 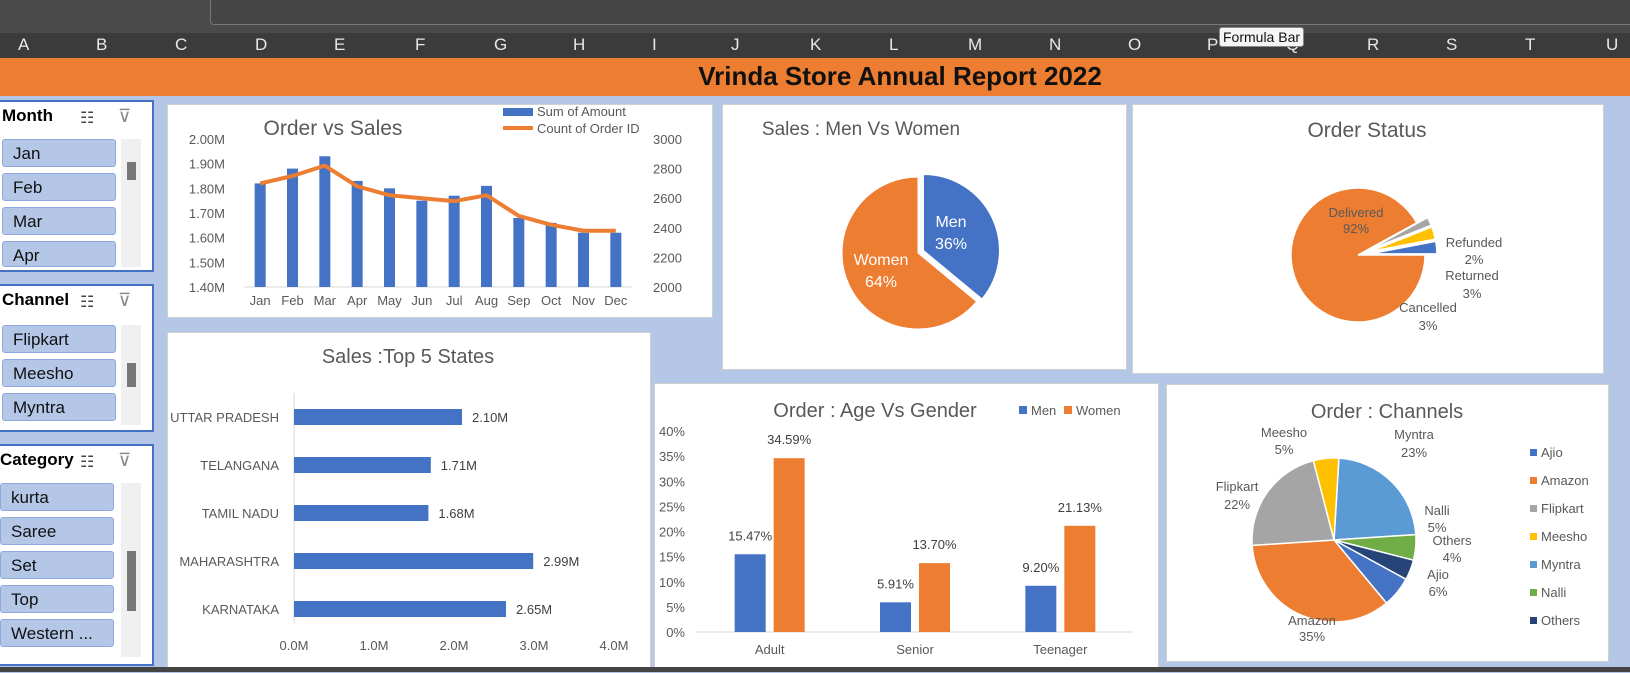 I want to click on x-tick-label: Oct, so click(x=551, y=300).